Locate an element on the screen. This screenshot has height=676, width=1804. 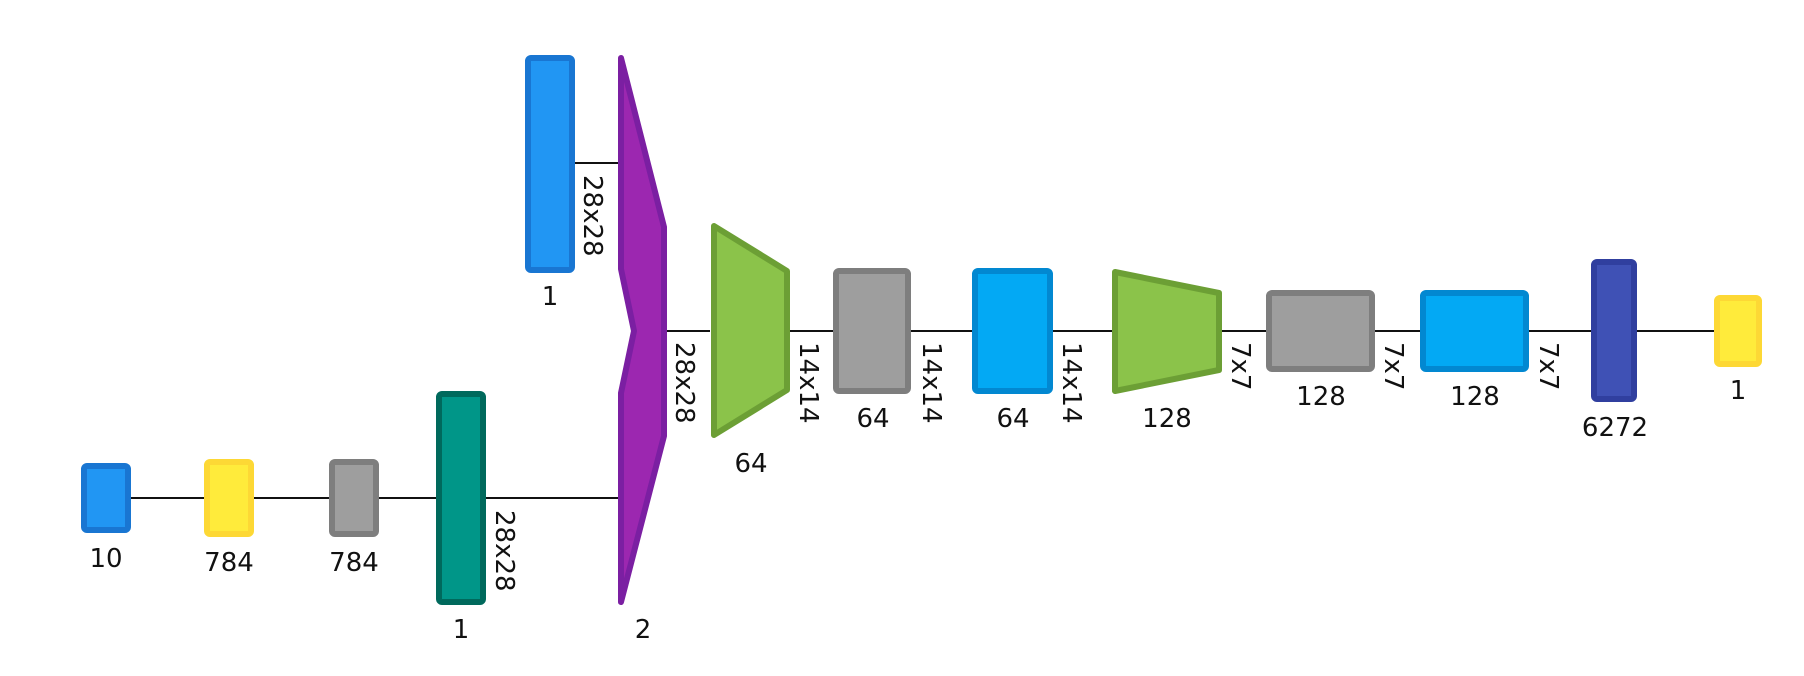
flatten-block is located at coordinates (1614, 330).